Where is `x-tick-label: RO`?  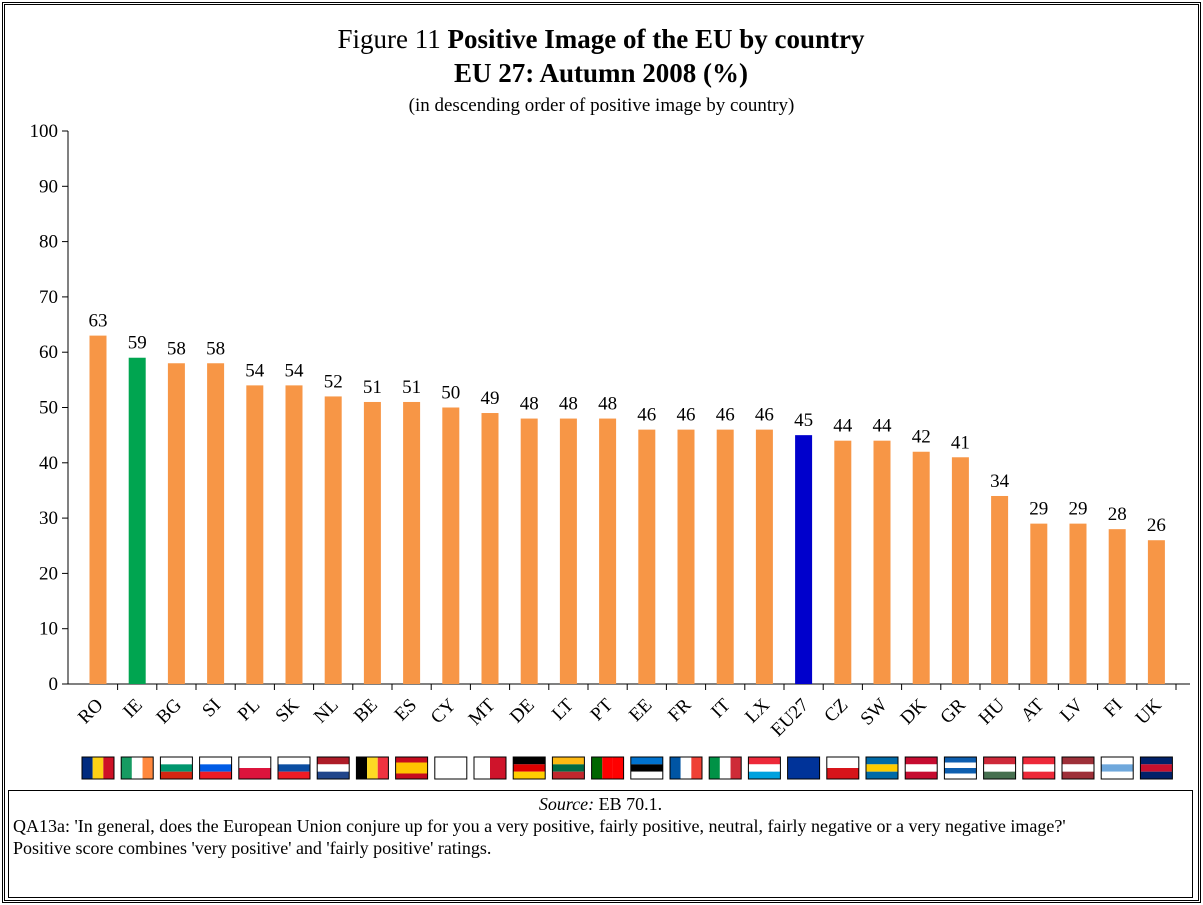
x-tick-label: RO is located at coordinates (91, 712).